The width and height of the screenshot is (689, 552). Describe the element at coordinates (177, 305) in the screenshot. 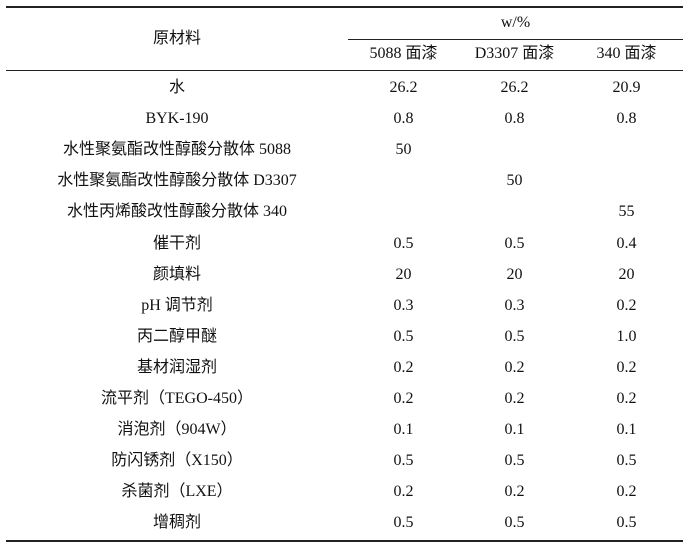

I see `row-material-name: pH 调节剂` at that location.